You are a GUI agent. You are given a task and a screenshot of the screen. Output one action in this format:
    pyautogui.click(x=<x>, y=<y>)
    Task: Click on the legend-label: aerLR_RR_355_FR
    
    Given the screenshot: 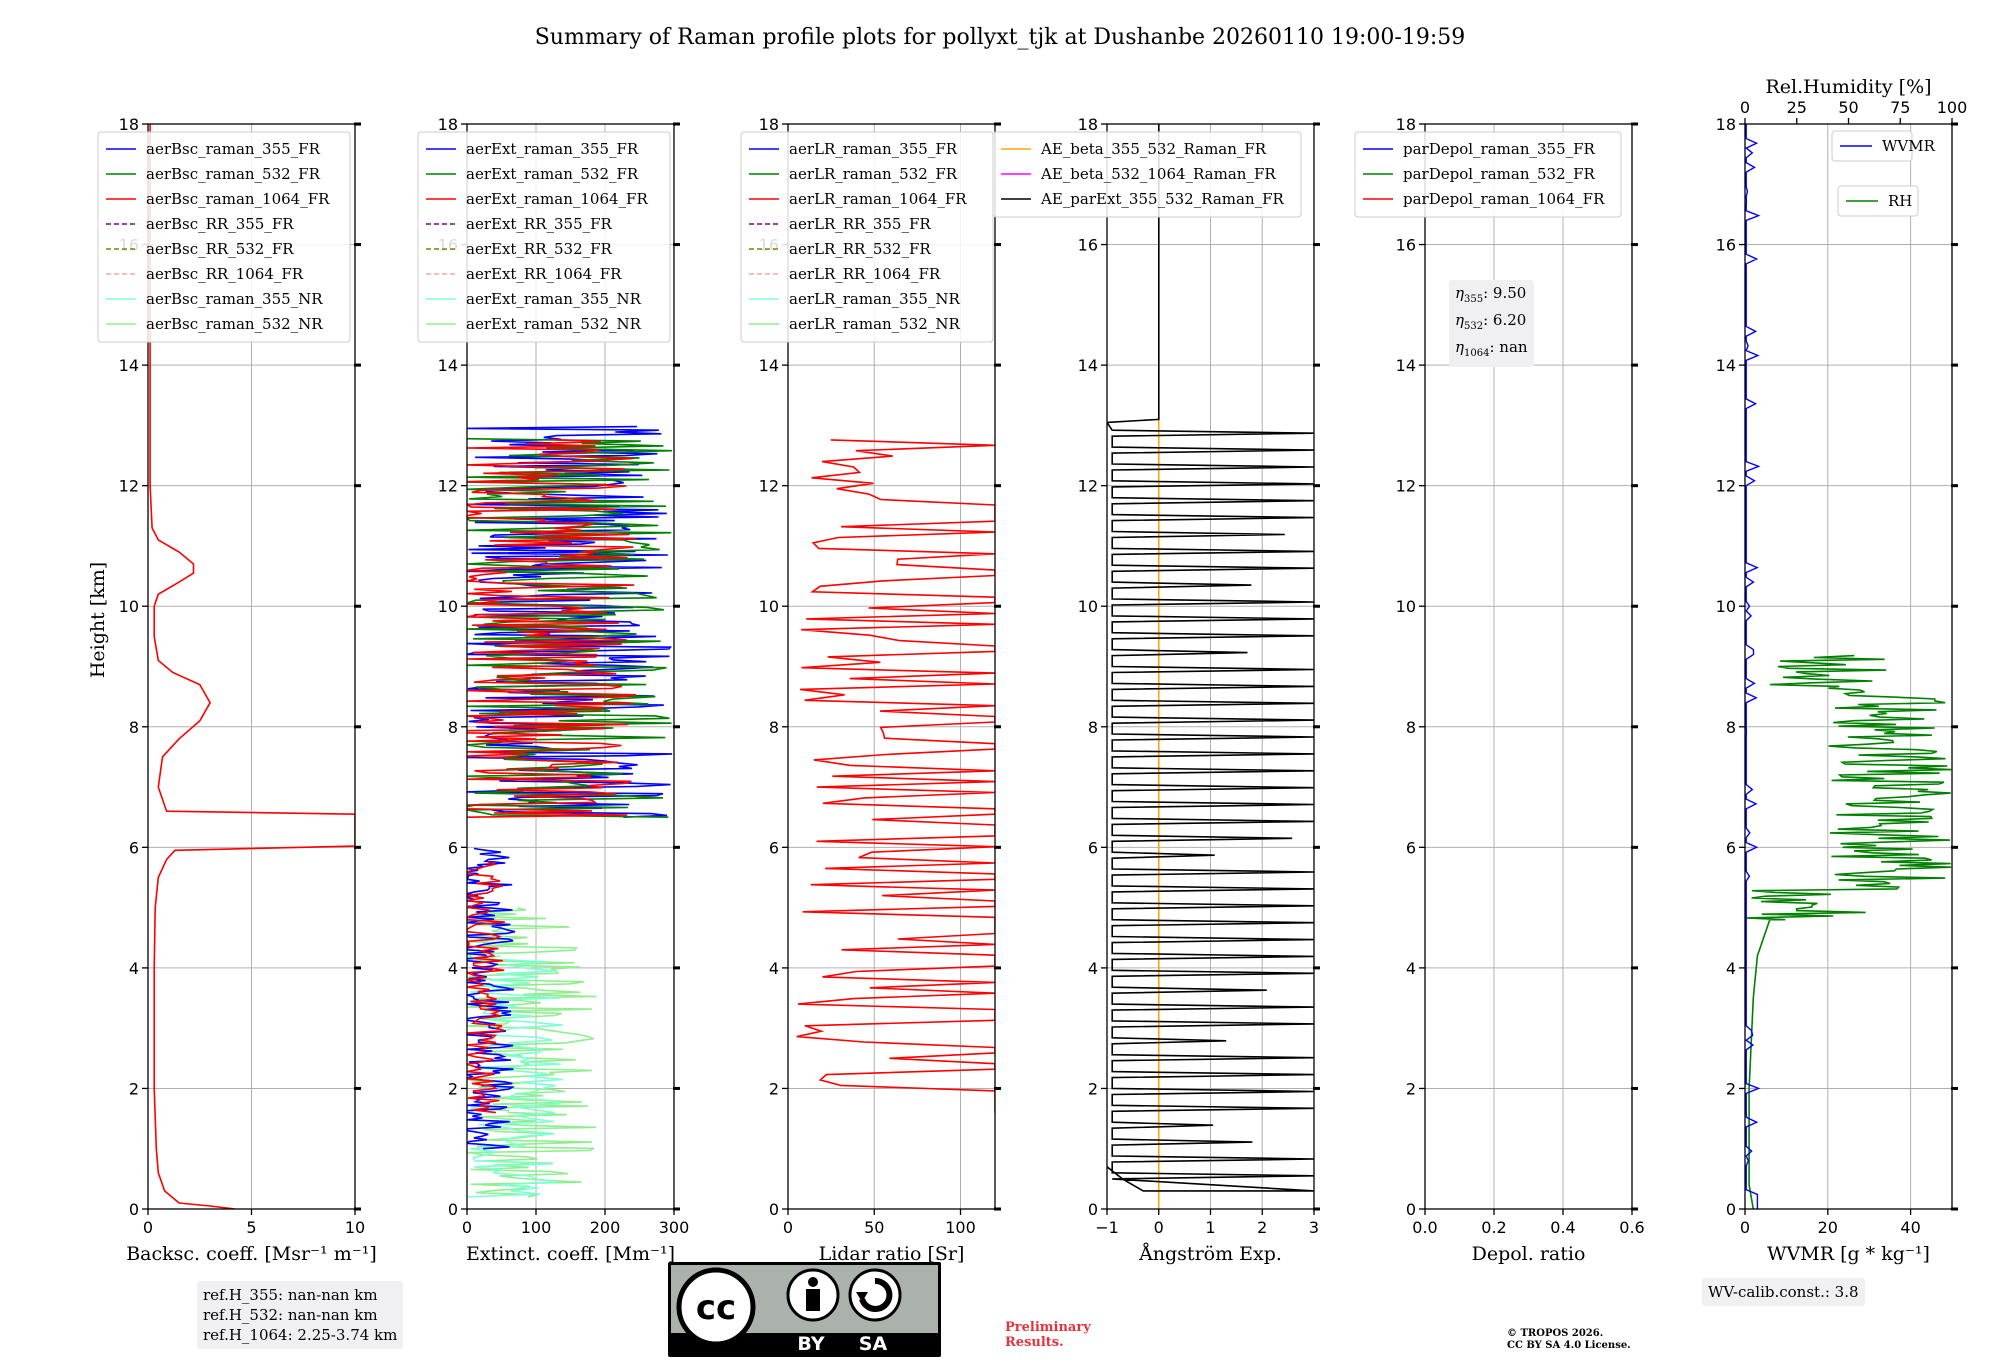 What is the action you would take?
    pyautogui.click(x=860, y=224)
    